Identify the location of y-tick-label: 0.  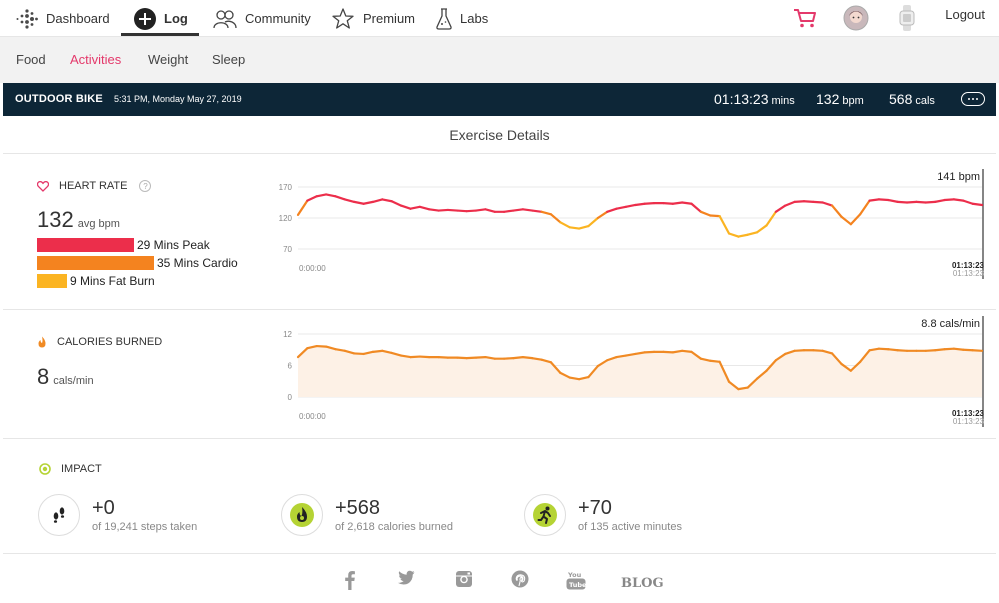
(290, 397).